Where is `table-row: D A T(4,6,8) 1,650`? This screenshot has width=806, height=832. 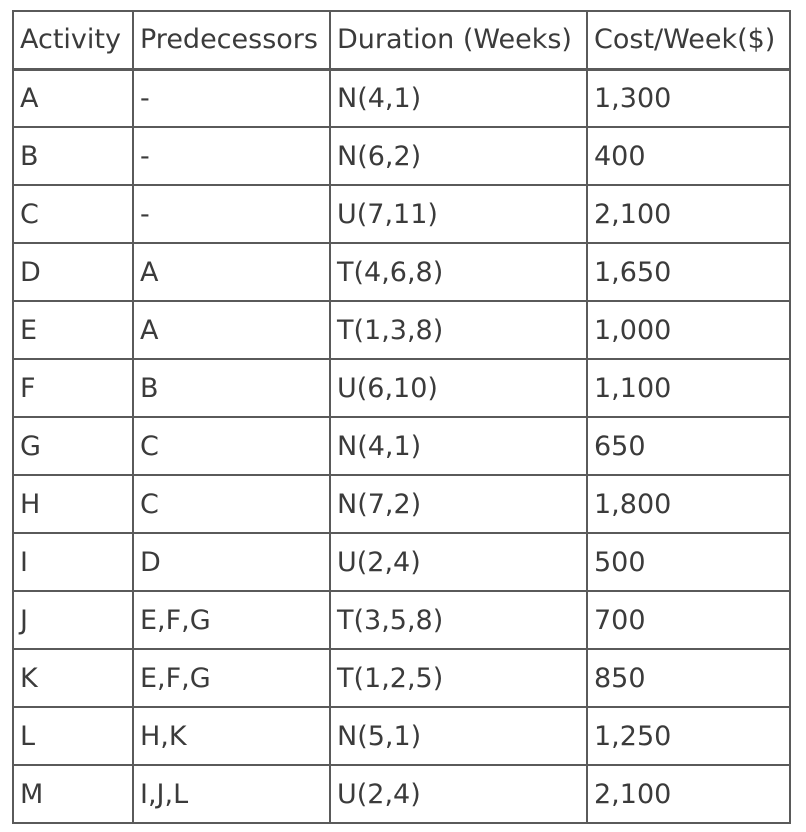 table-row: D A T(4,6,8) 1,650 is located at coordinates (401, 272).